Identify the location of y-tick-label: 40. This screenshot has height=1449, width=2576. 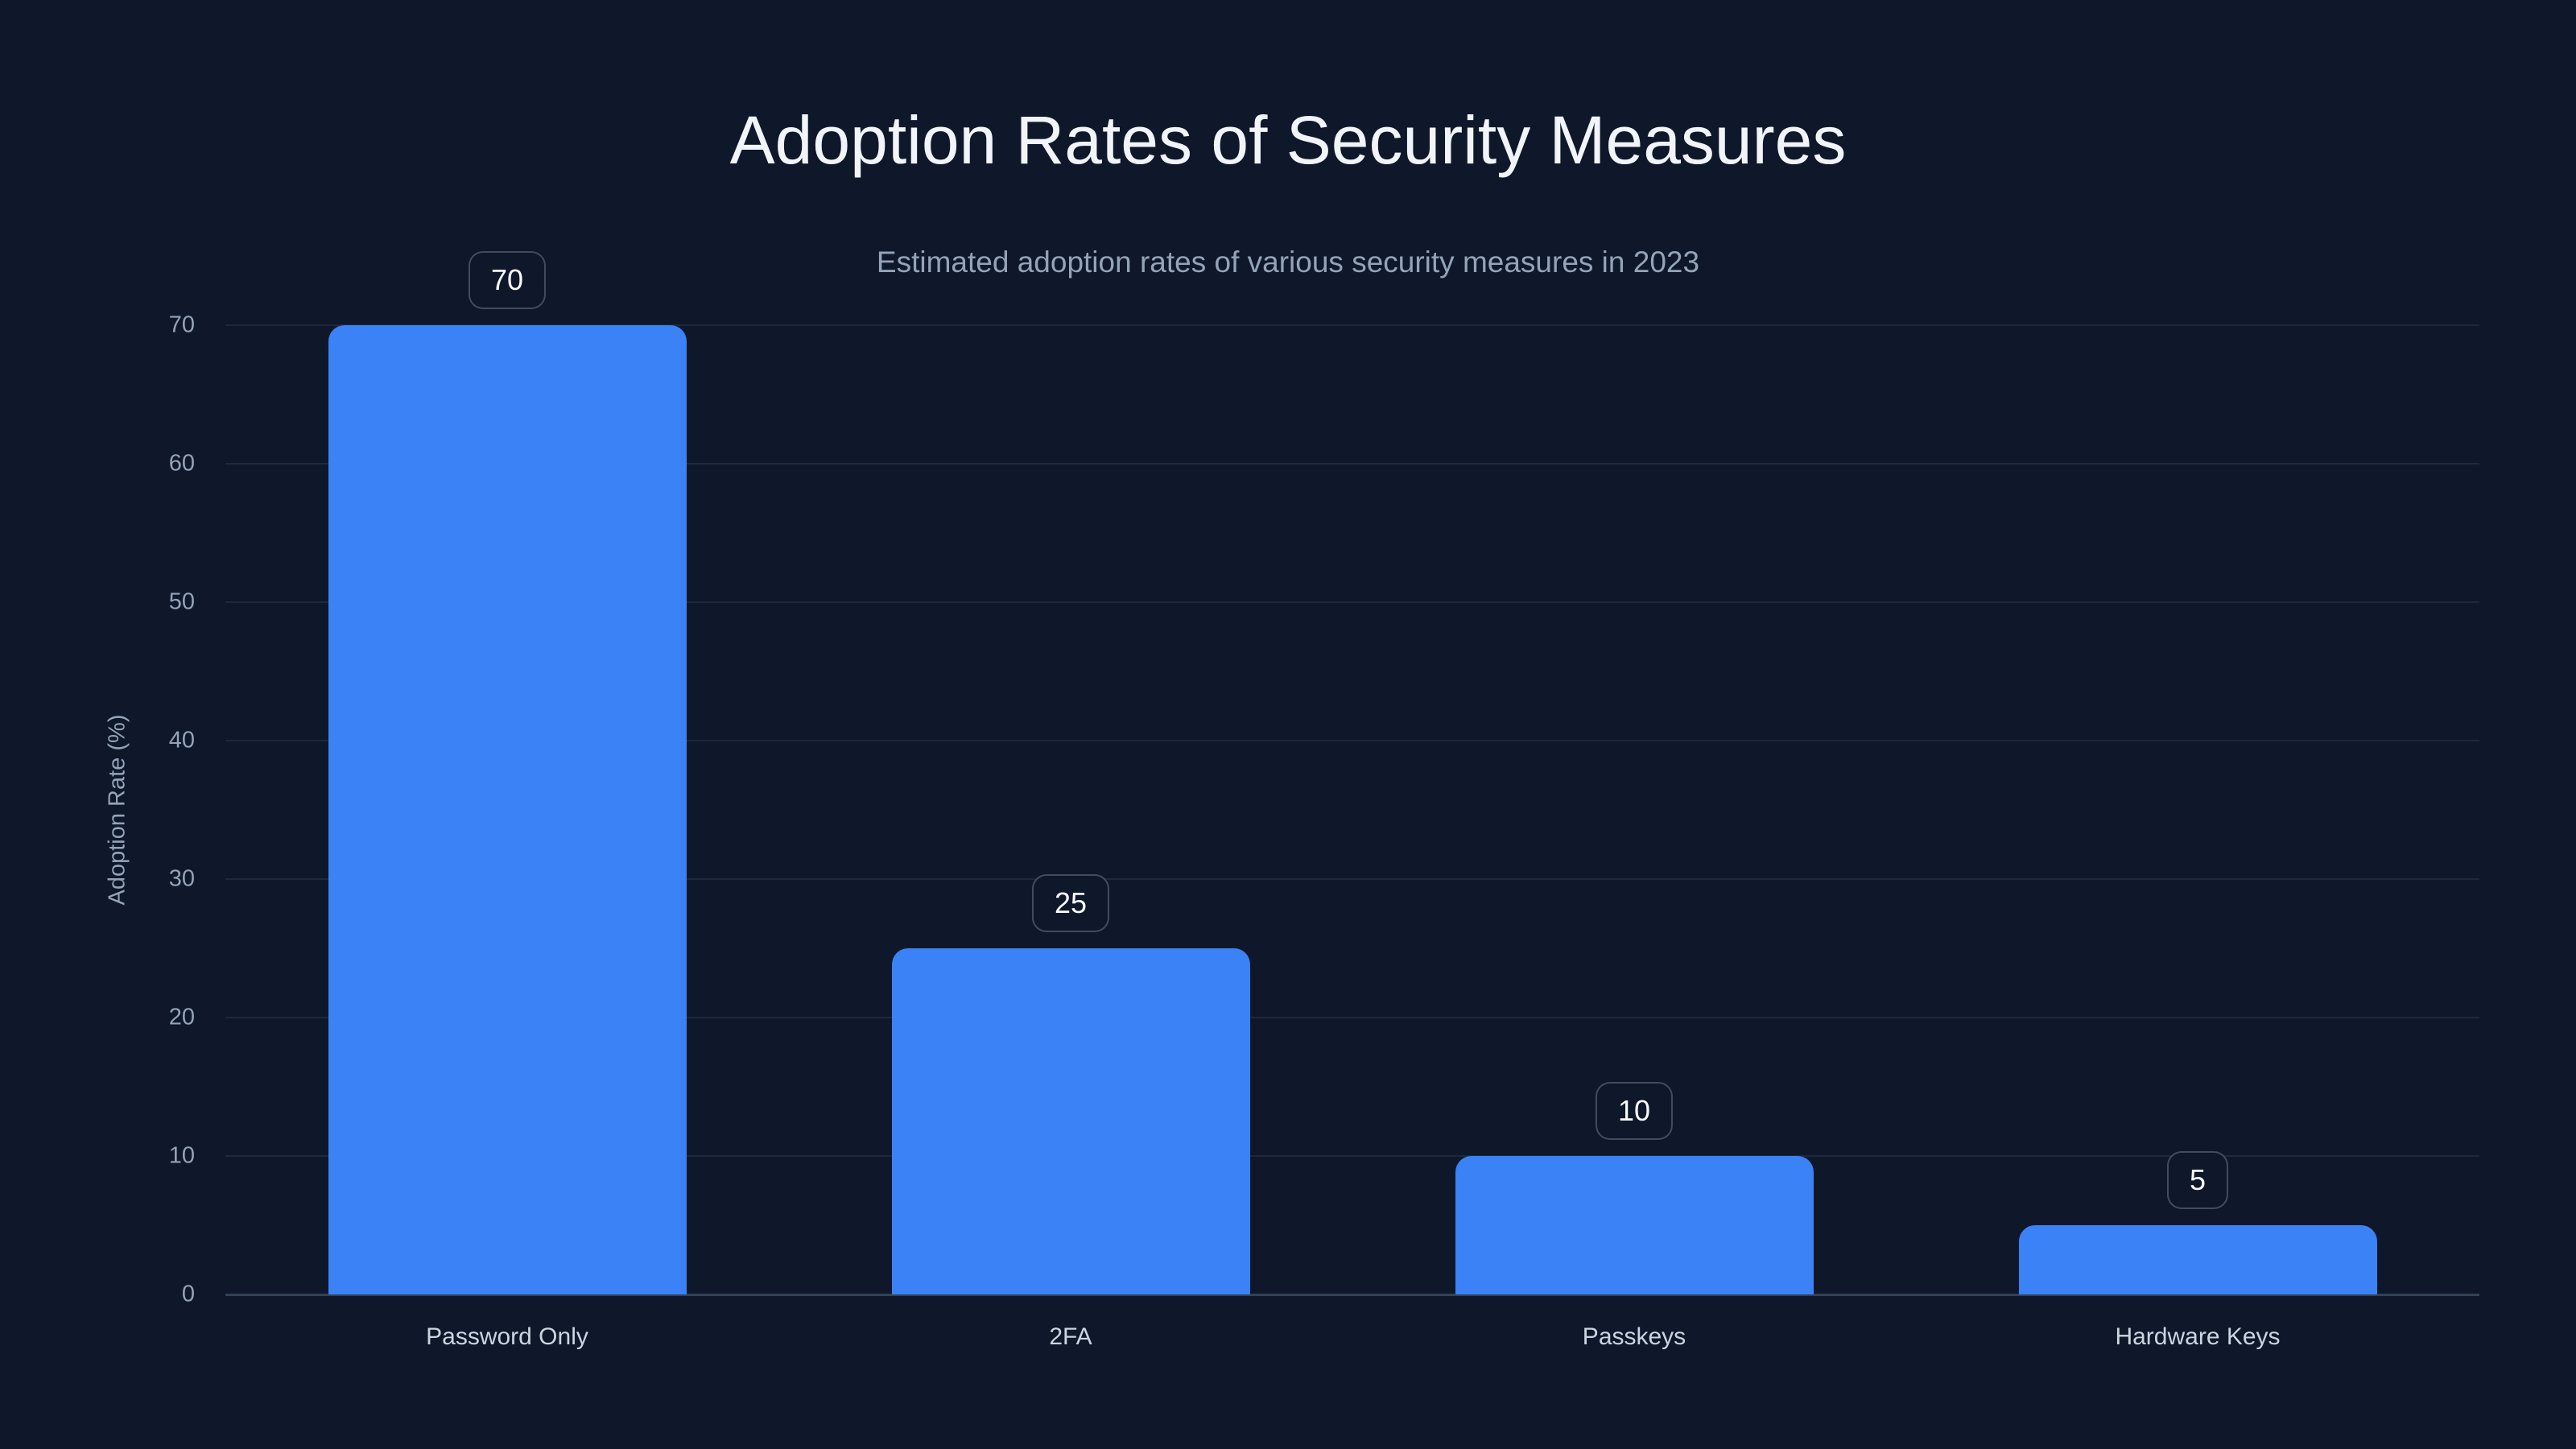
(181, 740).